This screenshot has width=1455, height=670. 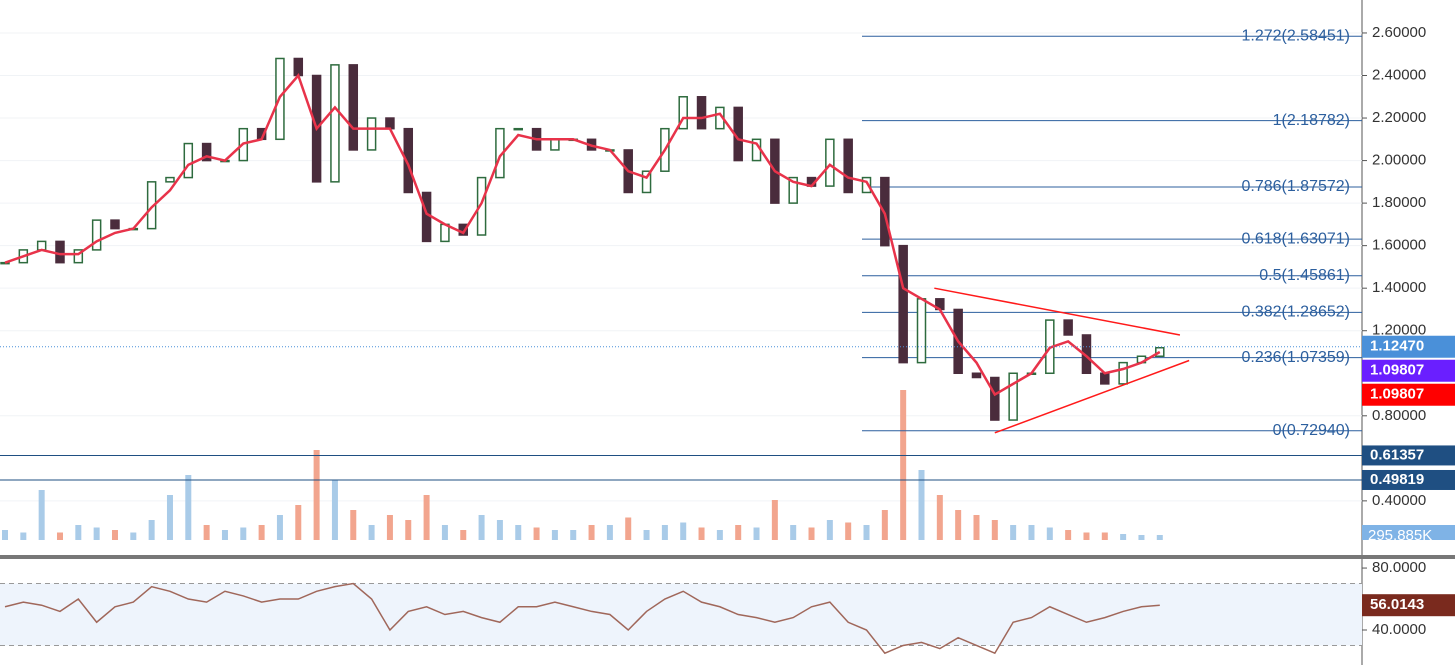 What do you see at coordinates (1399, 74) in the screenshot?
I see `y-tick-label: 2.40000` at bounding box center [1399, 74].